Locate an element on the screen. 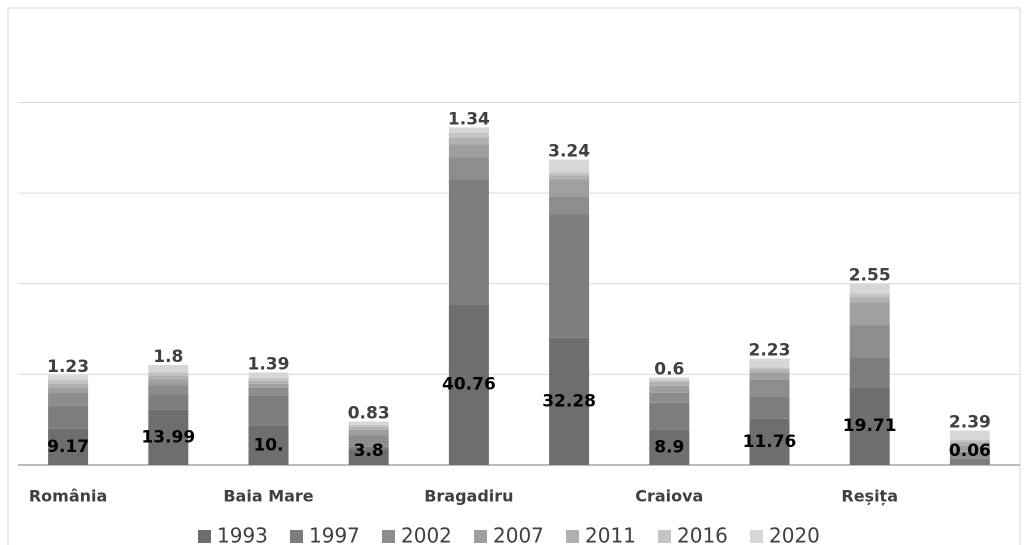 This screenshot has height=545, width=1024. data-label: 8.9 is located at coordinates (669, 447).